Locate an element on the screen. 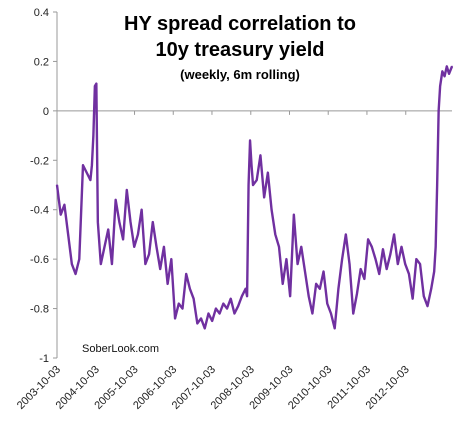 The image size is (472, 422). chart-title-line-2: 10y treasury yield is located at coordinates (240, 50).